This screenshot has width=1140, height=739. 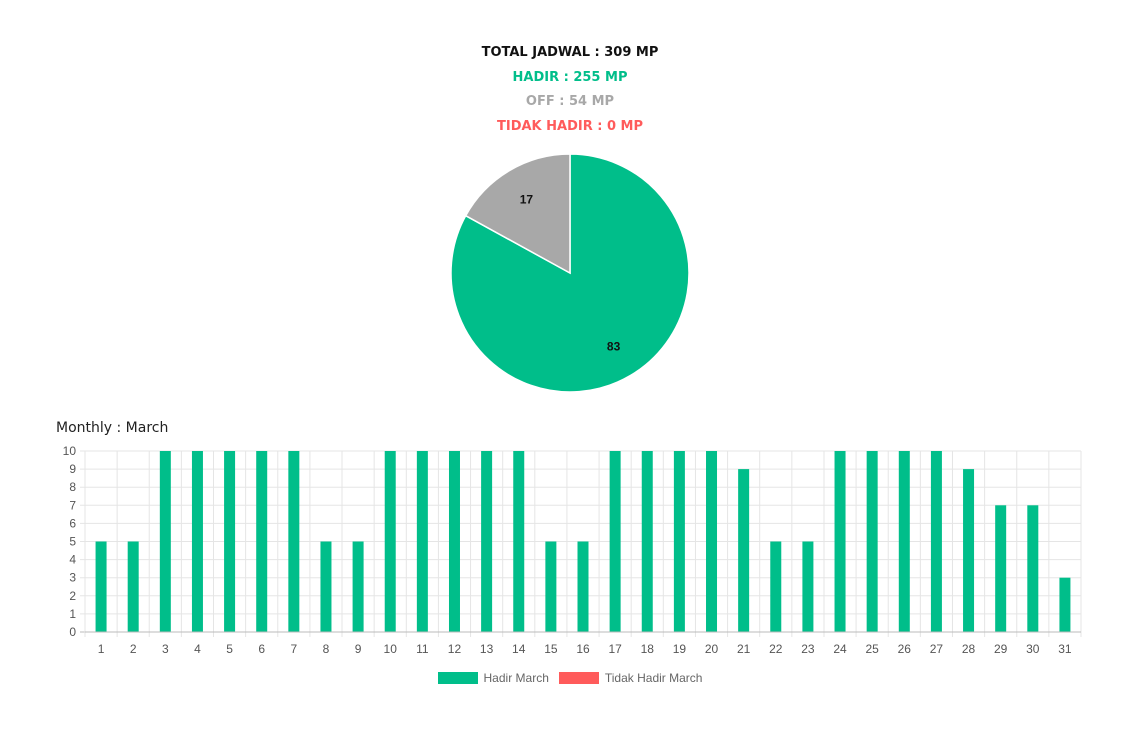 What do you see at coordinates (744, 649) in the screenshot?
I see `x-tick-label: 21` at bounding box center [744, 649].